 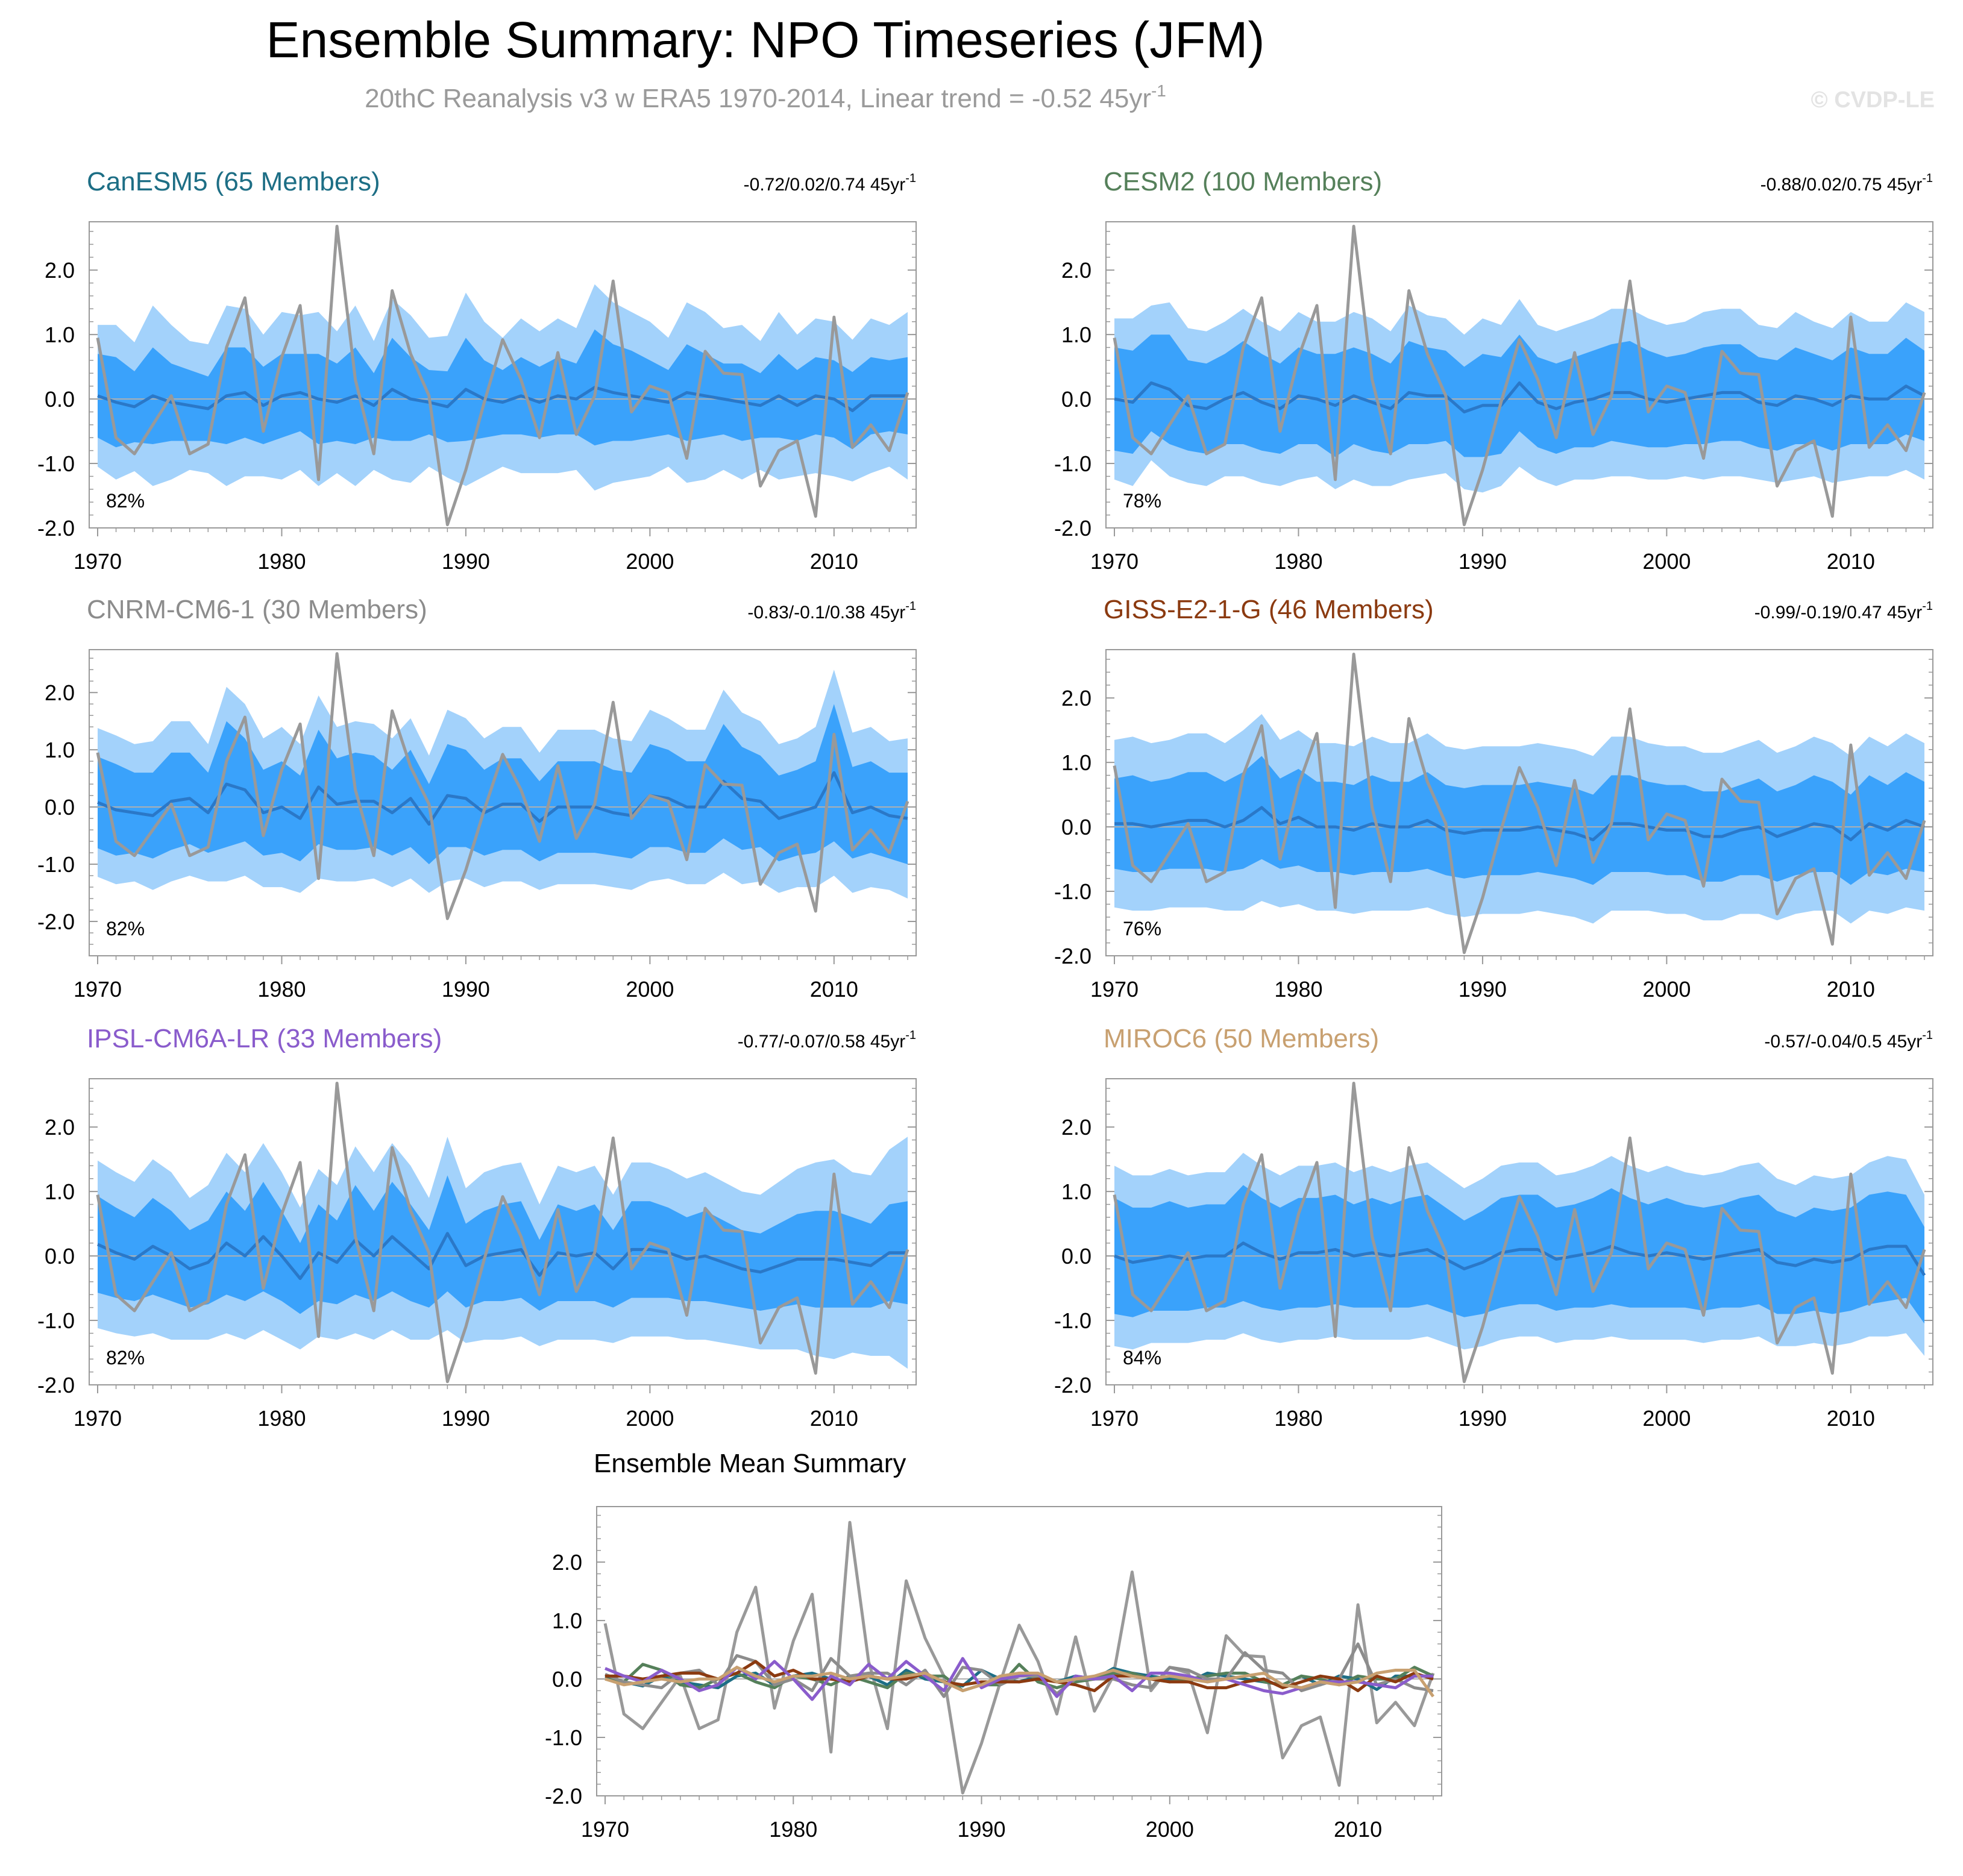 I want to click on page-title: Ensemble Summary: NPO Timeseries (JFM), so click(x=765, y=39).